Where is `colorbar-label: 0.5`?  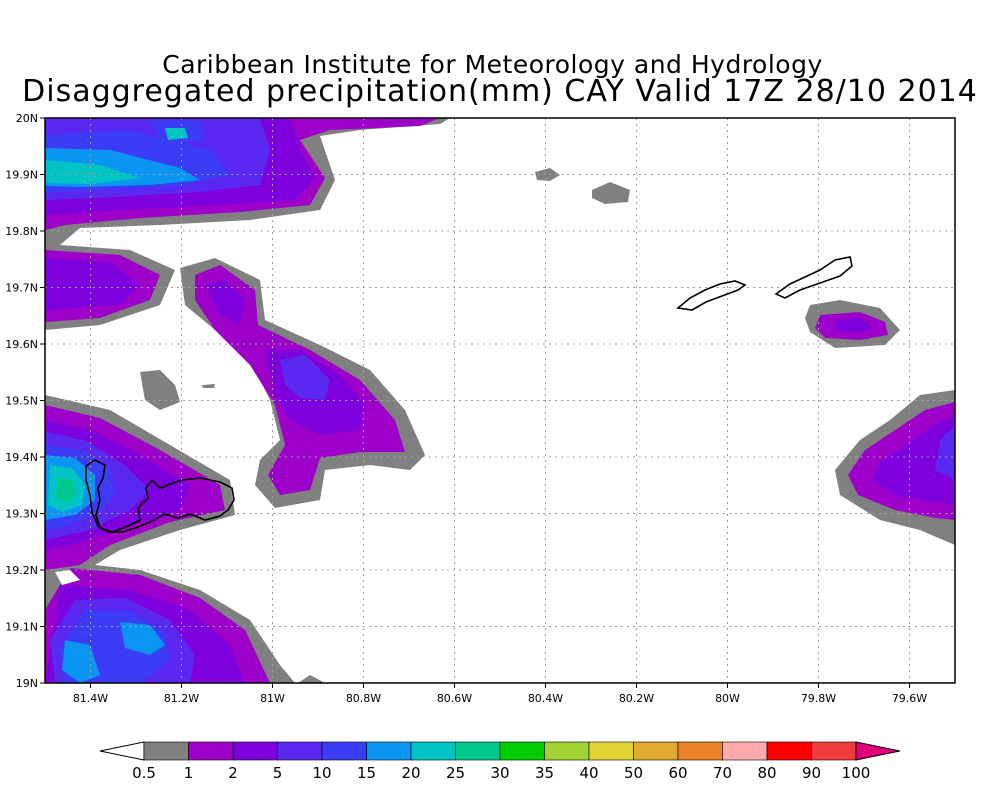
colorbar-label: 0.5 is located at coordinates (144, 773).